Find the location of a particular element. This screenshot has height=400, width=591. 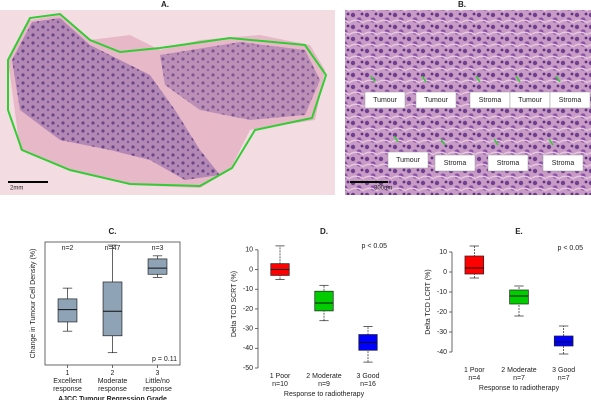

chart-title: D. is located at coordinates (324, 231).